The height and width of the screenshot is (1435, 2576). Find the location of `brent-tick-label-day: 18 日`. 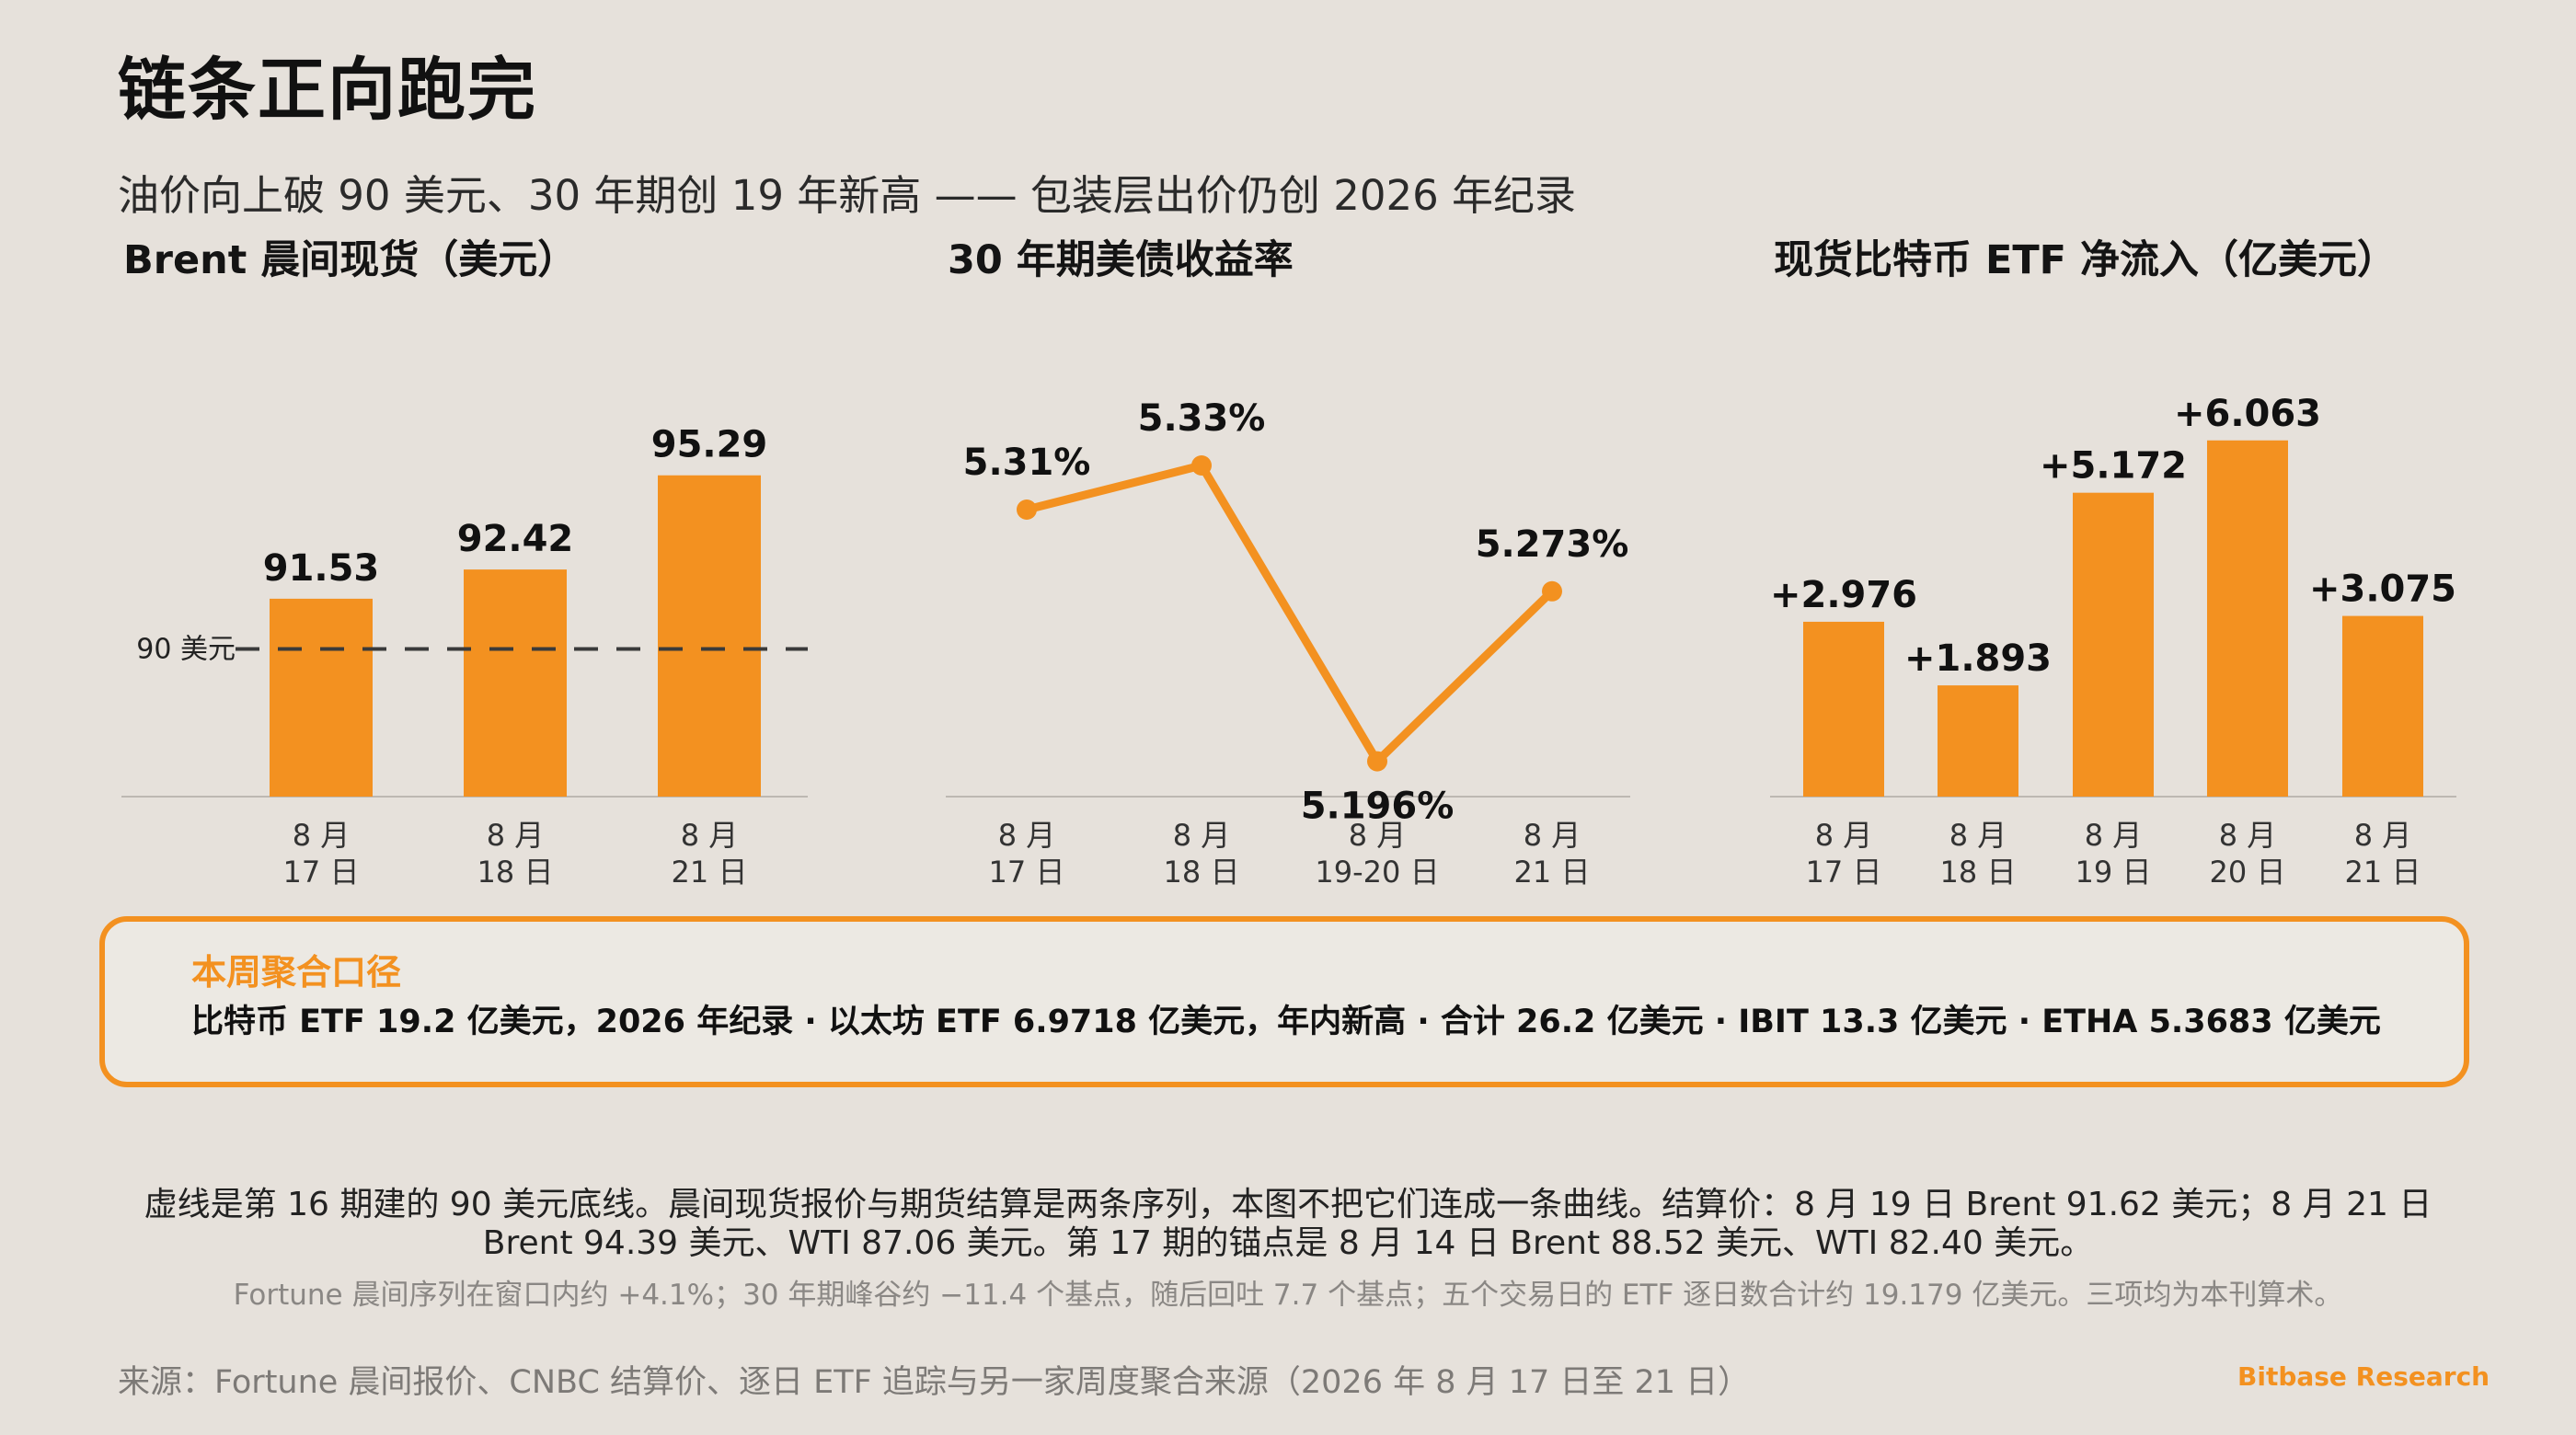

brent-tick-label-day: 18 日 is located at coordinates (515, 872).